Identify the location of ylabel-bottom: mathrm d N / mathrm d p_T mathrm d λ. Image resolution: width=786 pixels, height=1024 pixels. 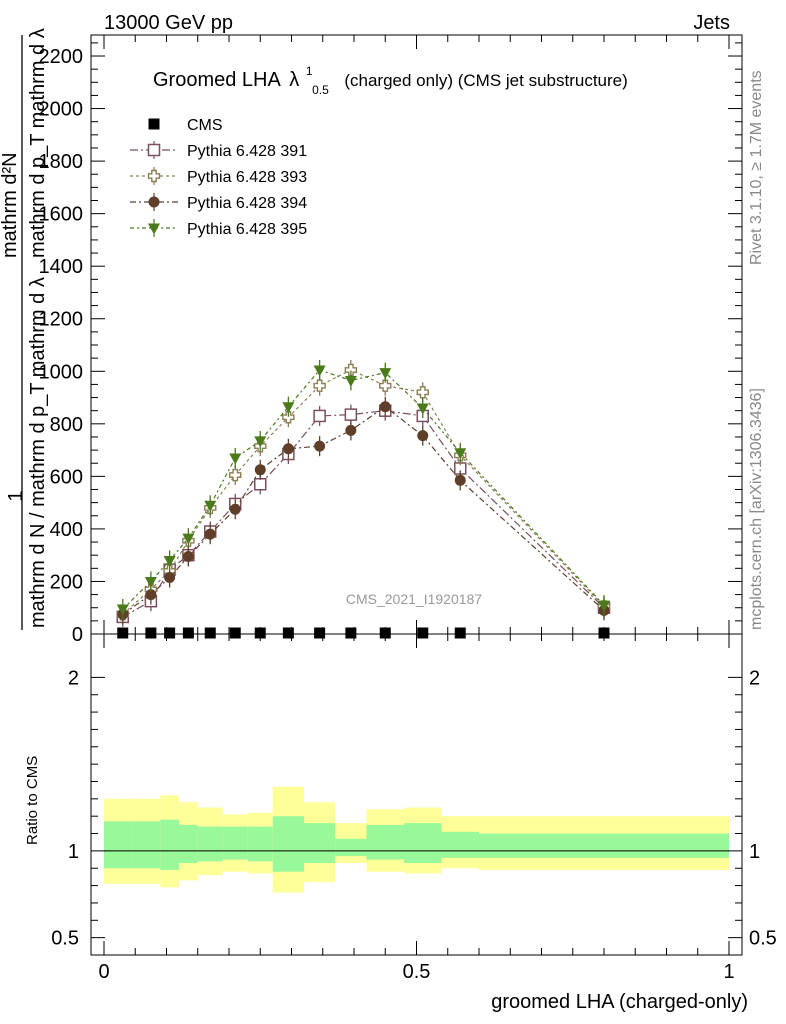
(38, 452).